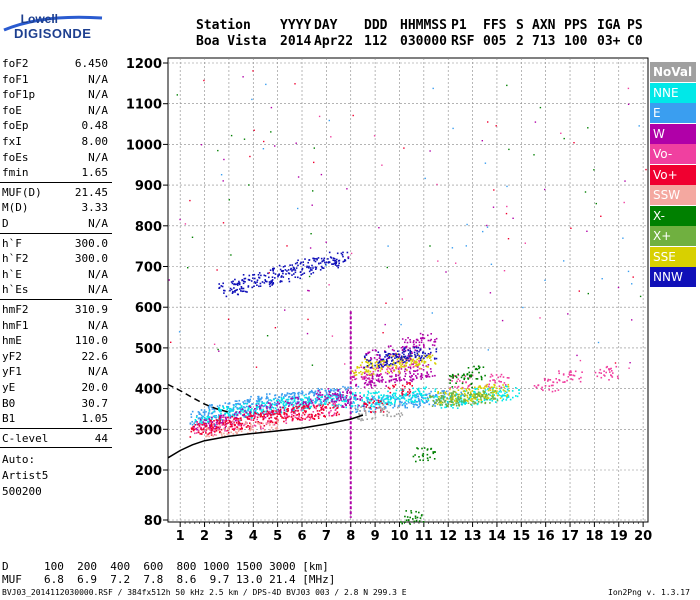  Describe the element at coordinates (643, 536) in the screenshot. I see `x-tick-label: 20` at that location.